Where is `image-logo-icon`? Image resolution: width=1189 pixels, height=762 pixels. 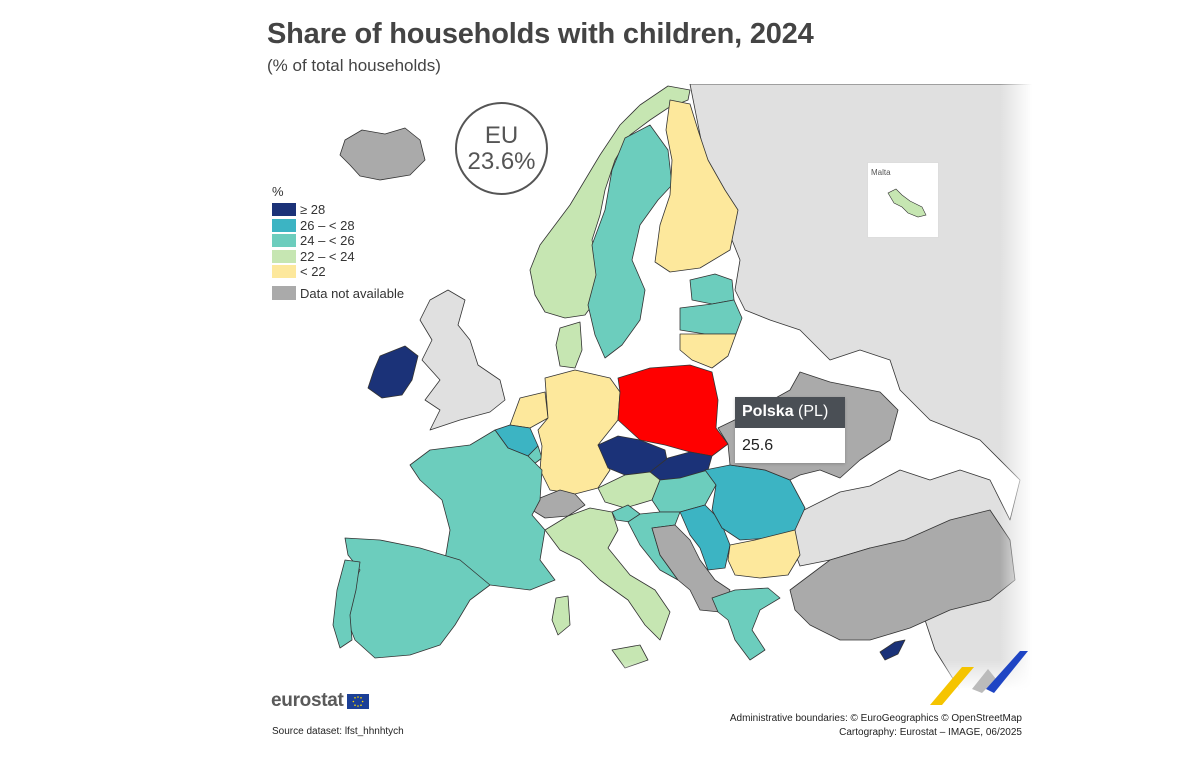 image-logo-icon is located at coordinates (979, 678).